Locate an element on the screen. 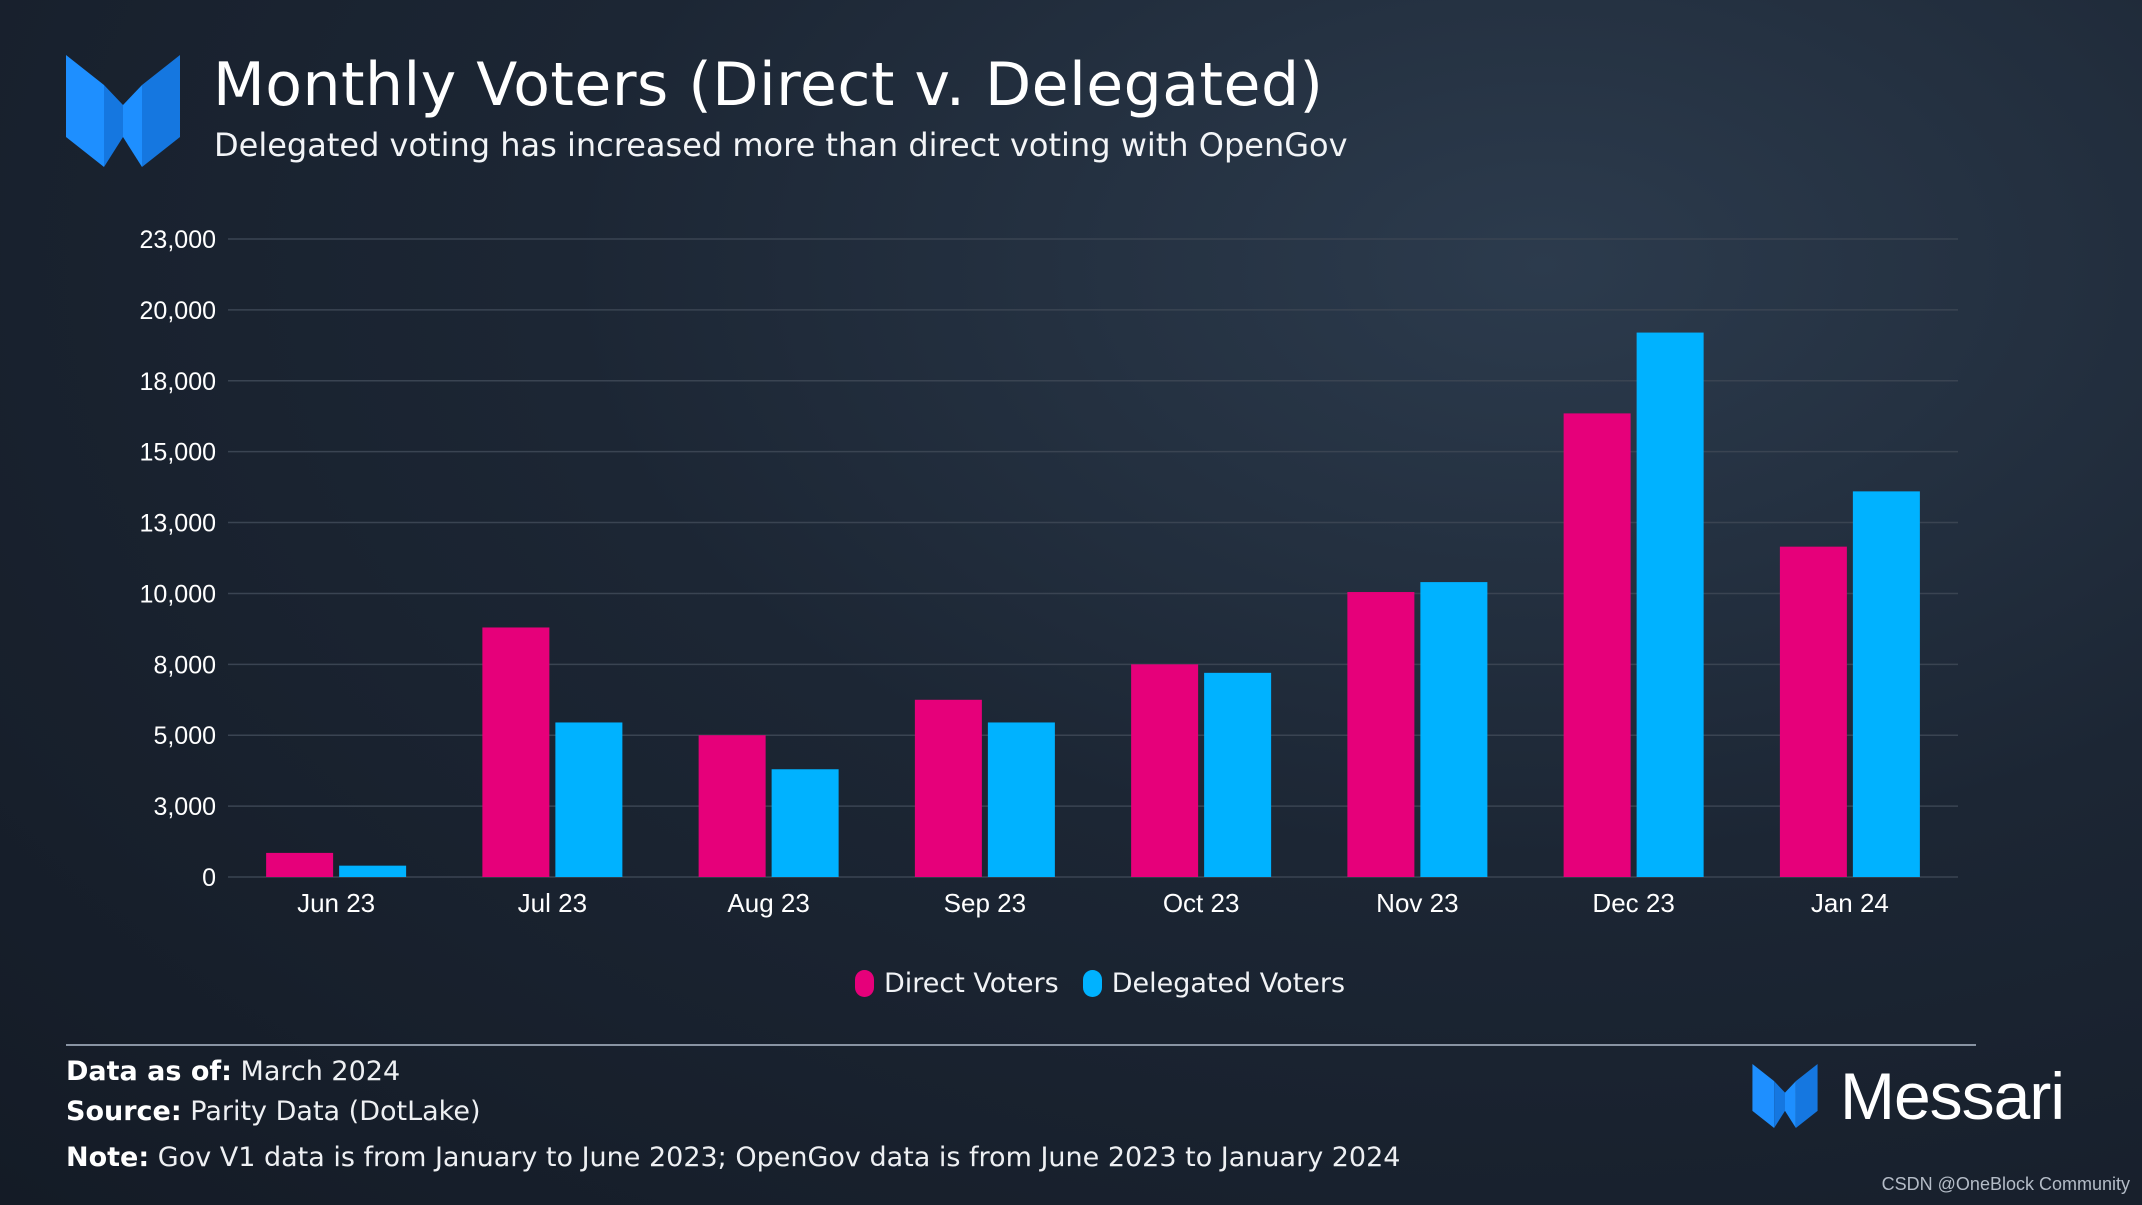 This screenshot has width=2142, height=1205. messari-brand-icon is located at coordinates (1785, 1096).